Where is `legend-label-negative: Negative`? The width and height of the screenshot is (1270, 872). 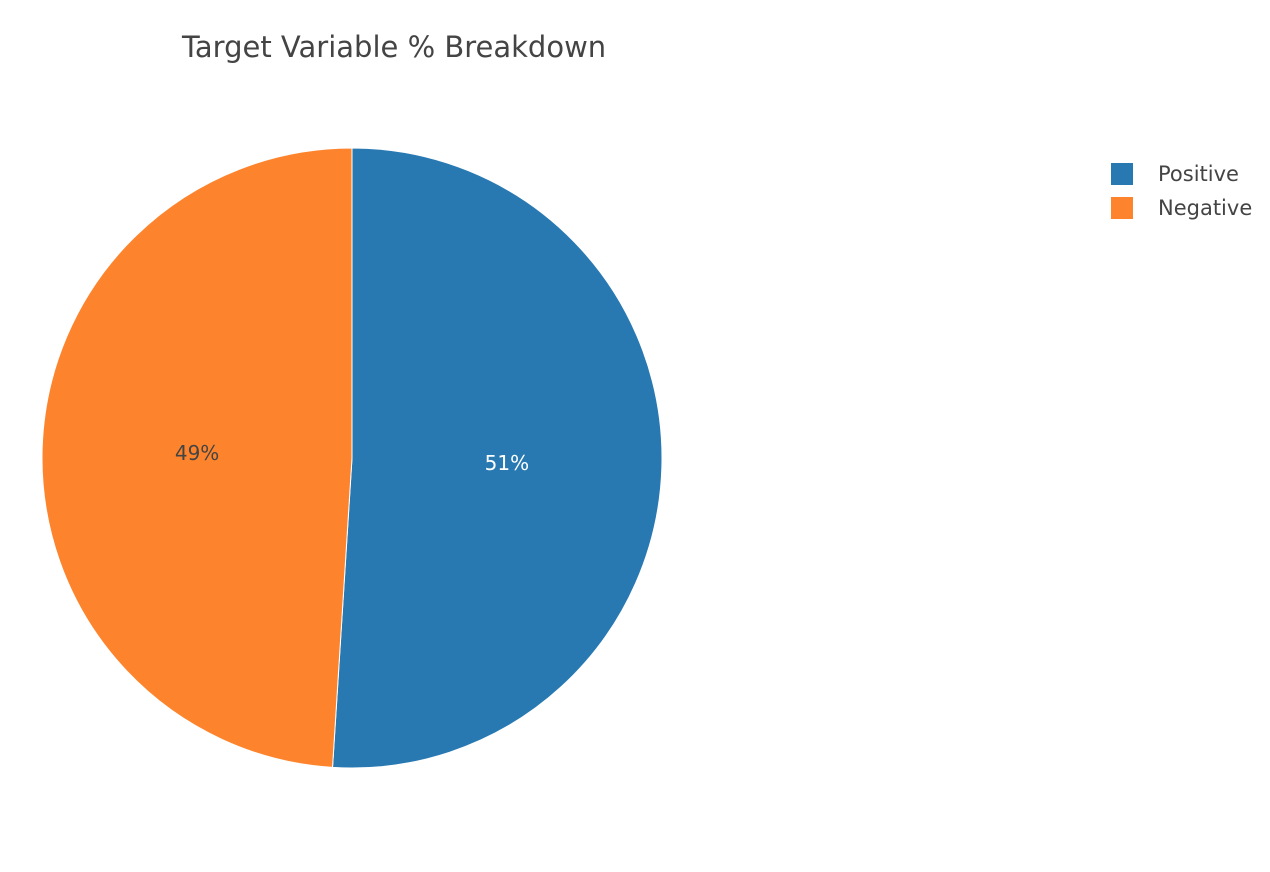 legend-label-negative: Negative is located at coordinates (1205, 208).